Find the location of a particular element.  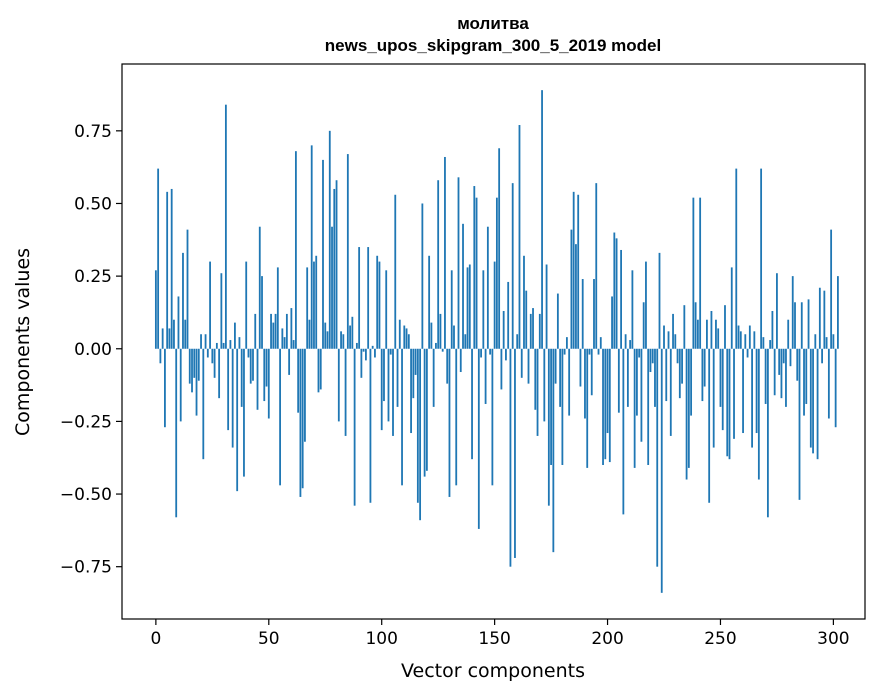

x-tick-label: 0 is located at coordinates (155, 639).